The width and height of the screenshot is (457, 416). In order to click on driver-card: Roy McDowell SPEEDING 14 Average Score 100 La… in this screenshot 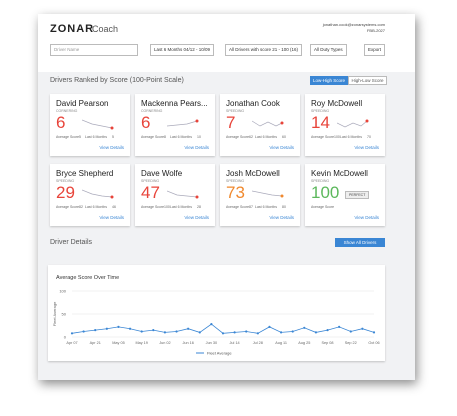, I will do `click(345, 125)`.